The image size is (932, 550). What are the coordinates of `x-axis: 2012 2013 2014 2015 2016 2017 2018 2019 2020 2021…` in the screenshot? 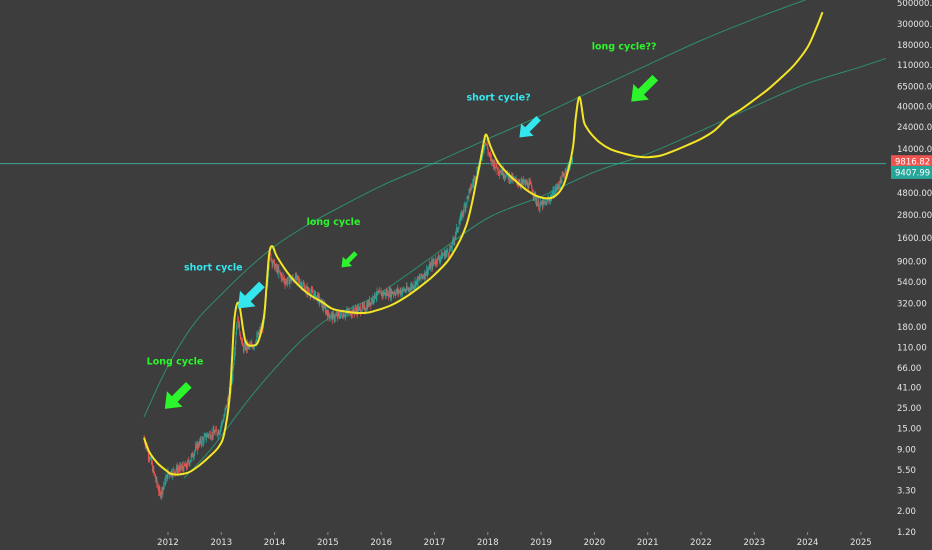 It's located at (514, 540).